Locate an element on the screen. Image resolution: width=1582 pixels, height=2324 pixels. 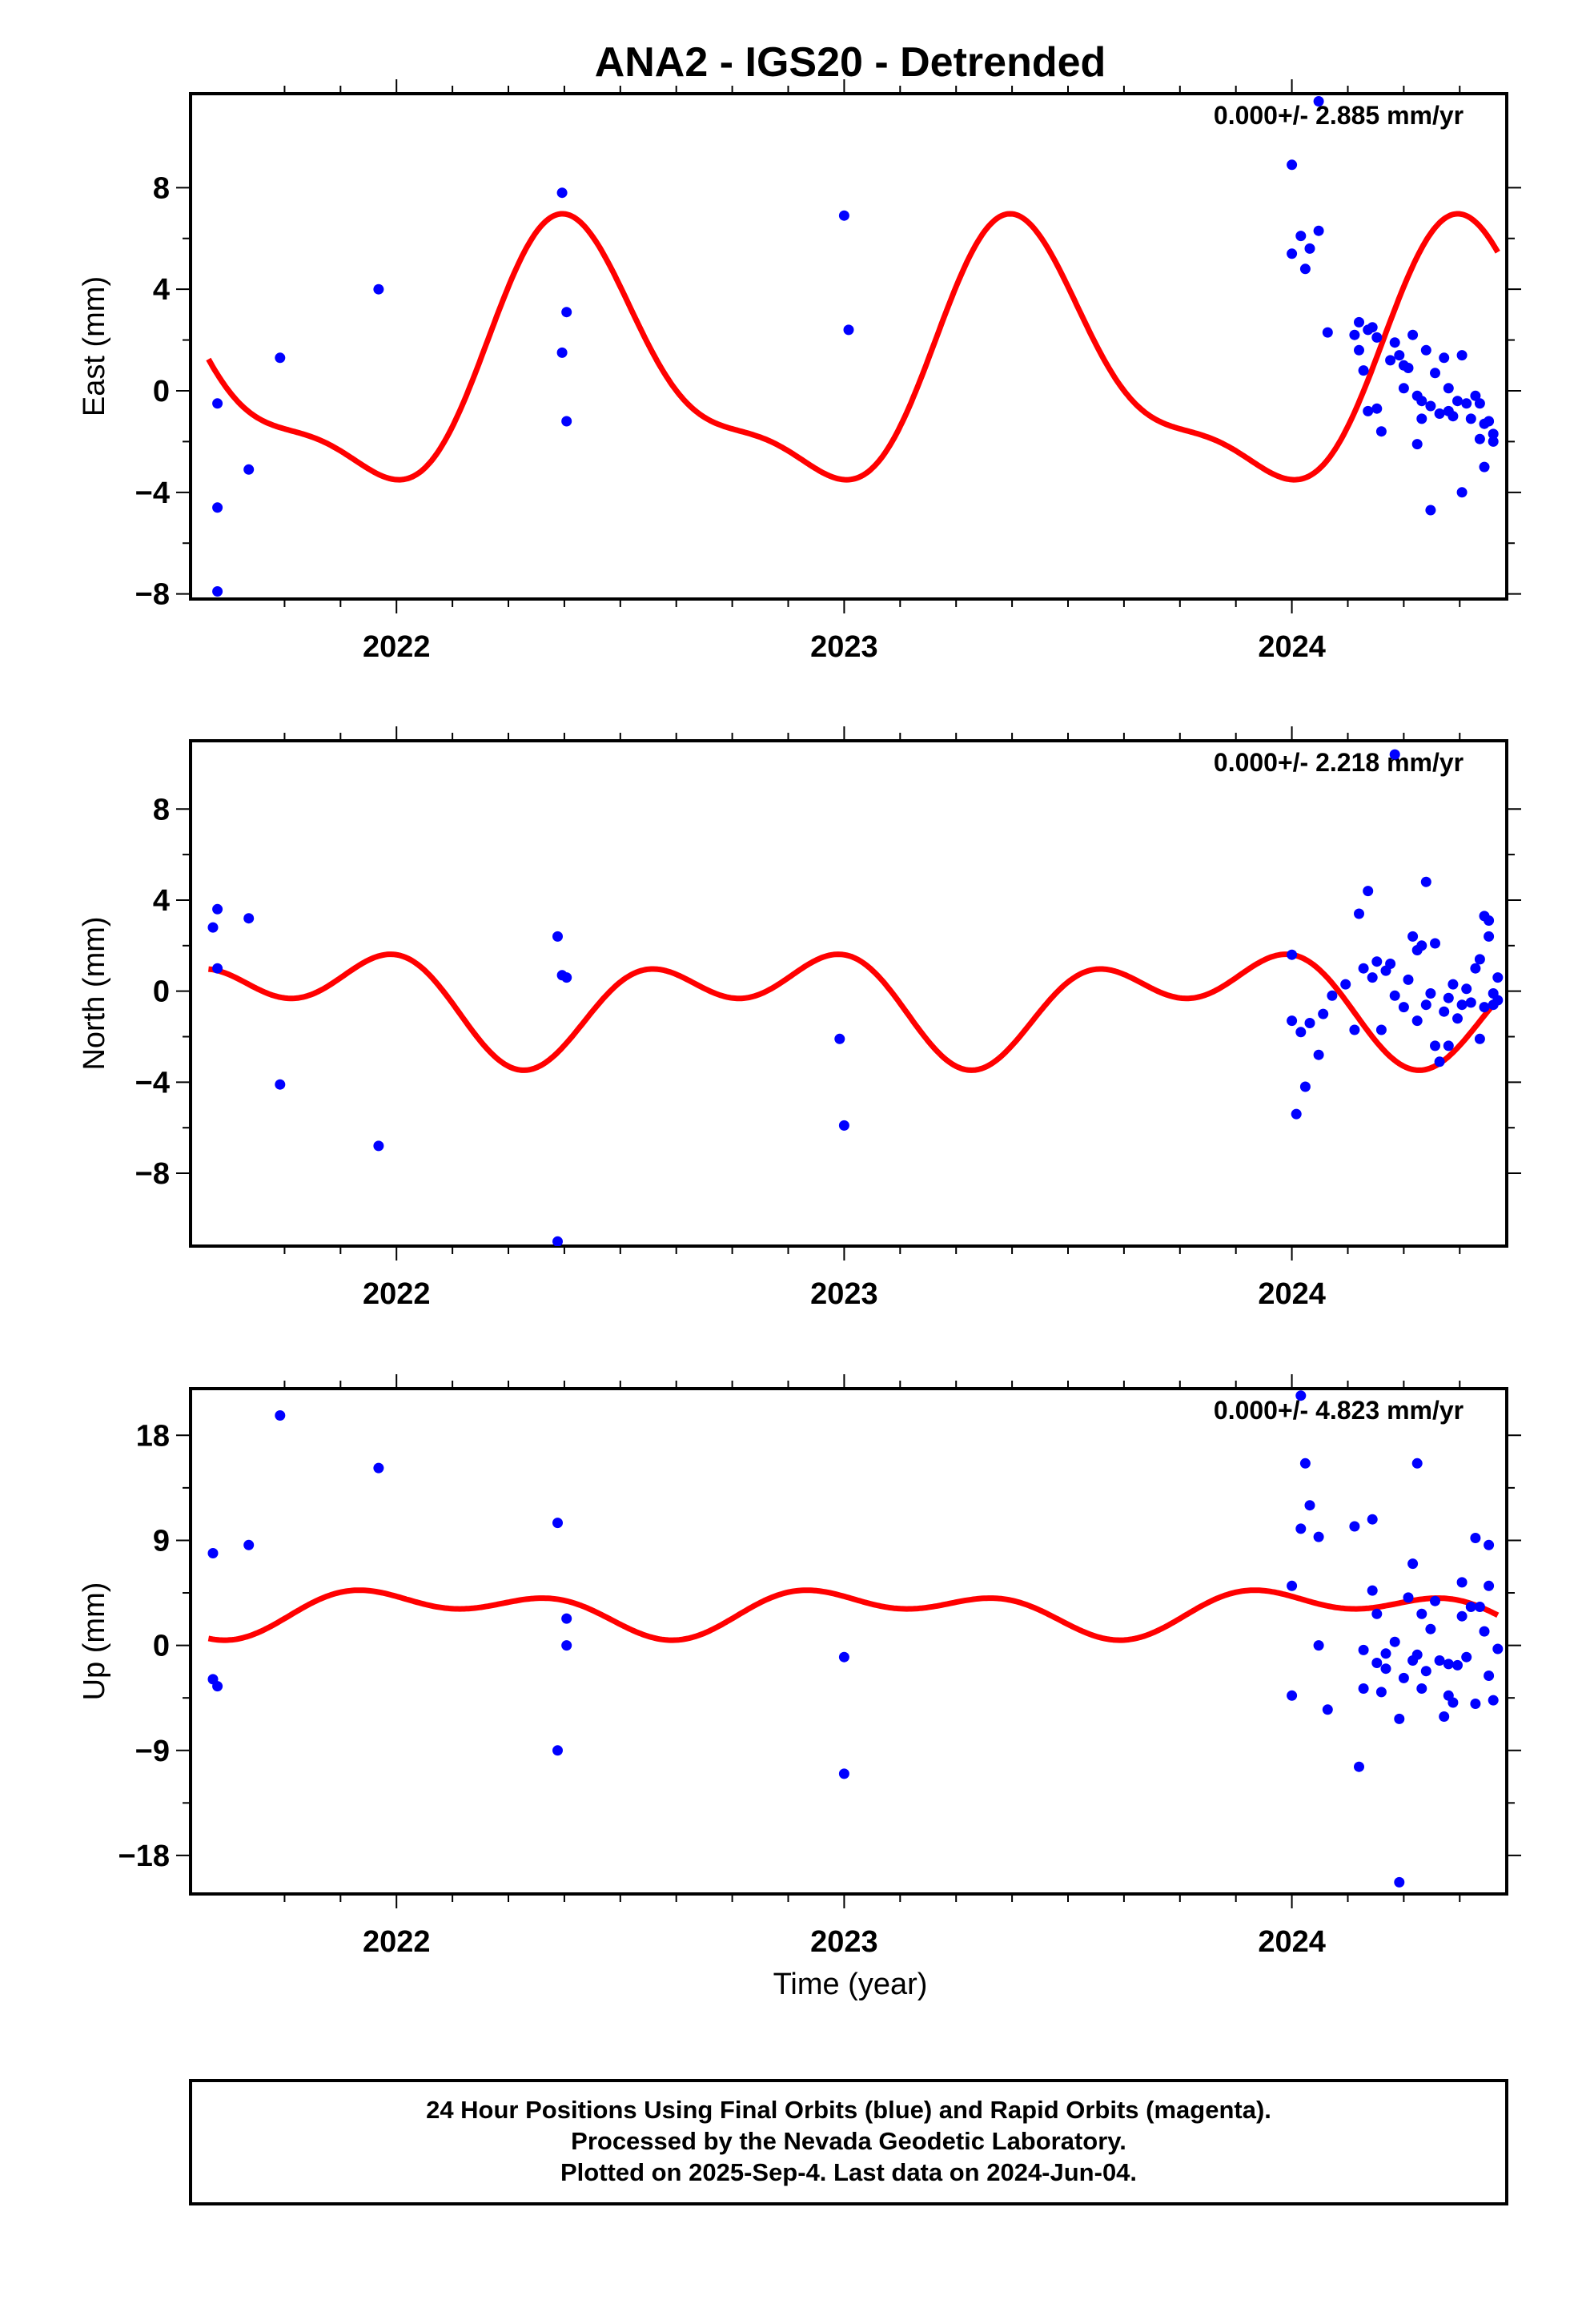
up-x-tick-label: 2024 is located at coordinates (1292, 1942).